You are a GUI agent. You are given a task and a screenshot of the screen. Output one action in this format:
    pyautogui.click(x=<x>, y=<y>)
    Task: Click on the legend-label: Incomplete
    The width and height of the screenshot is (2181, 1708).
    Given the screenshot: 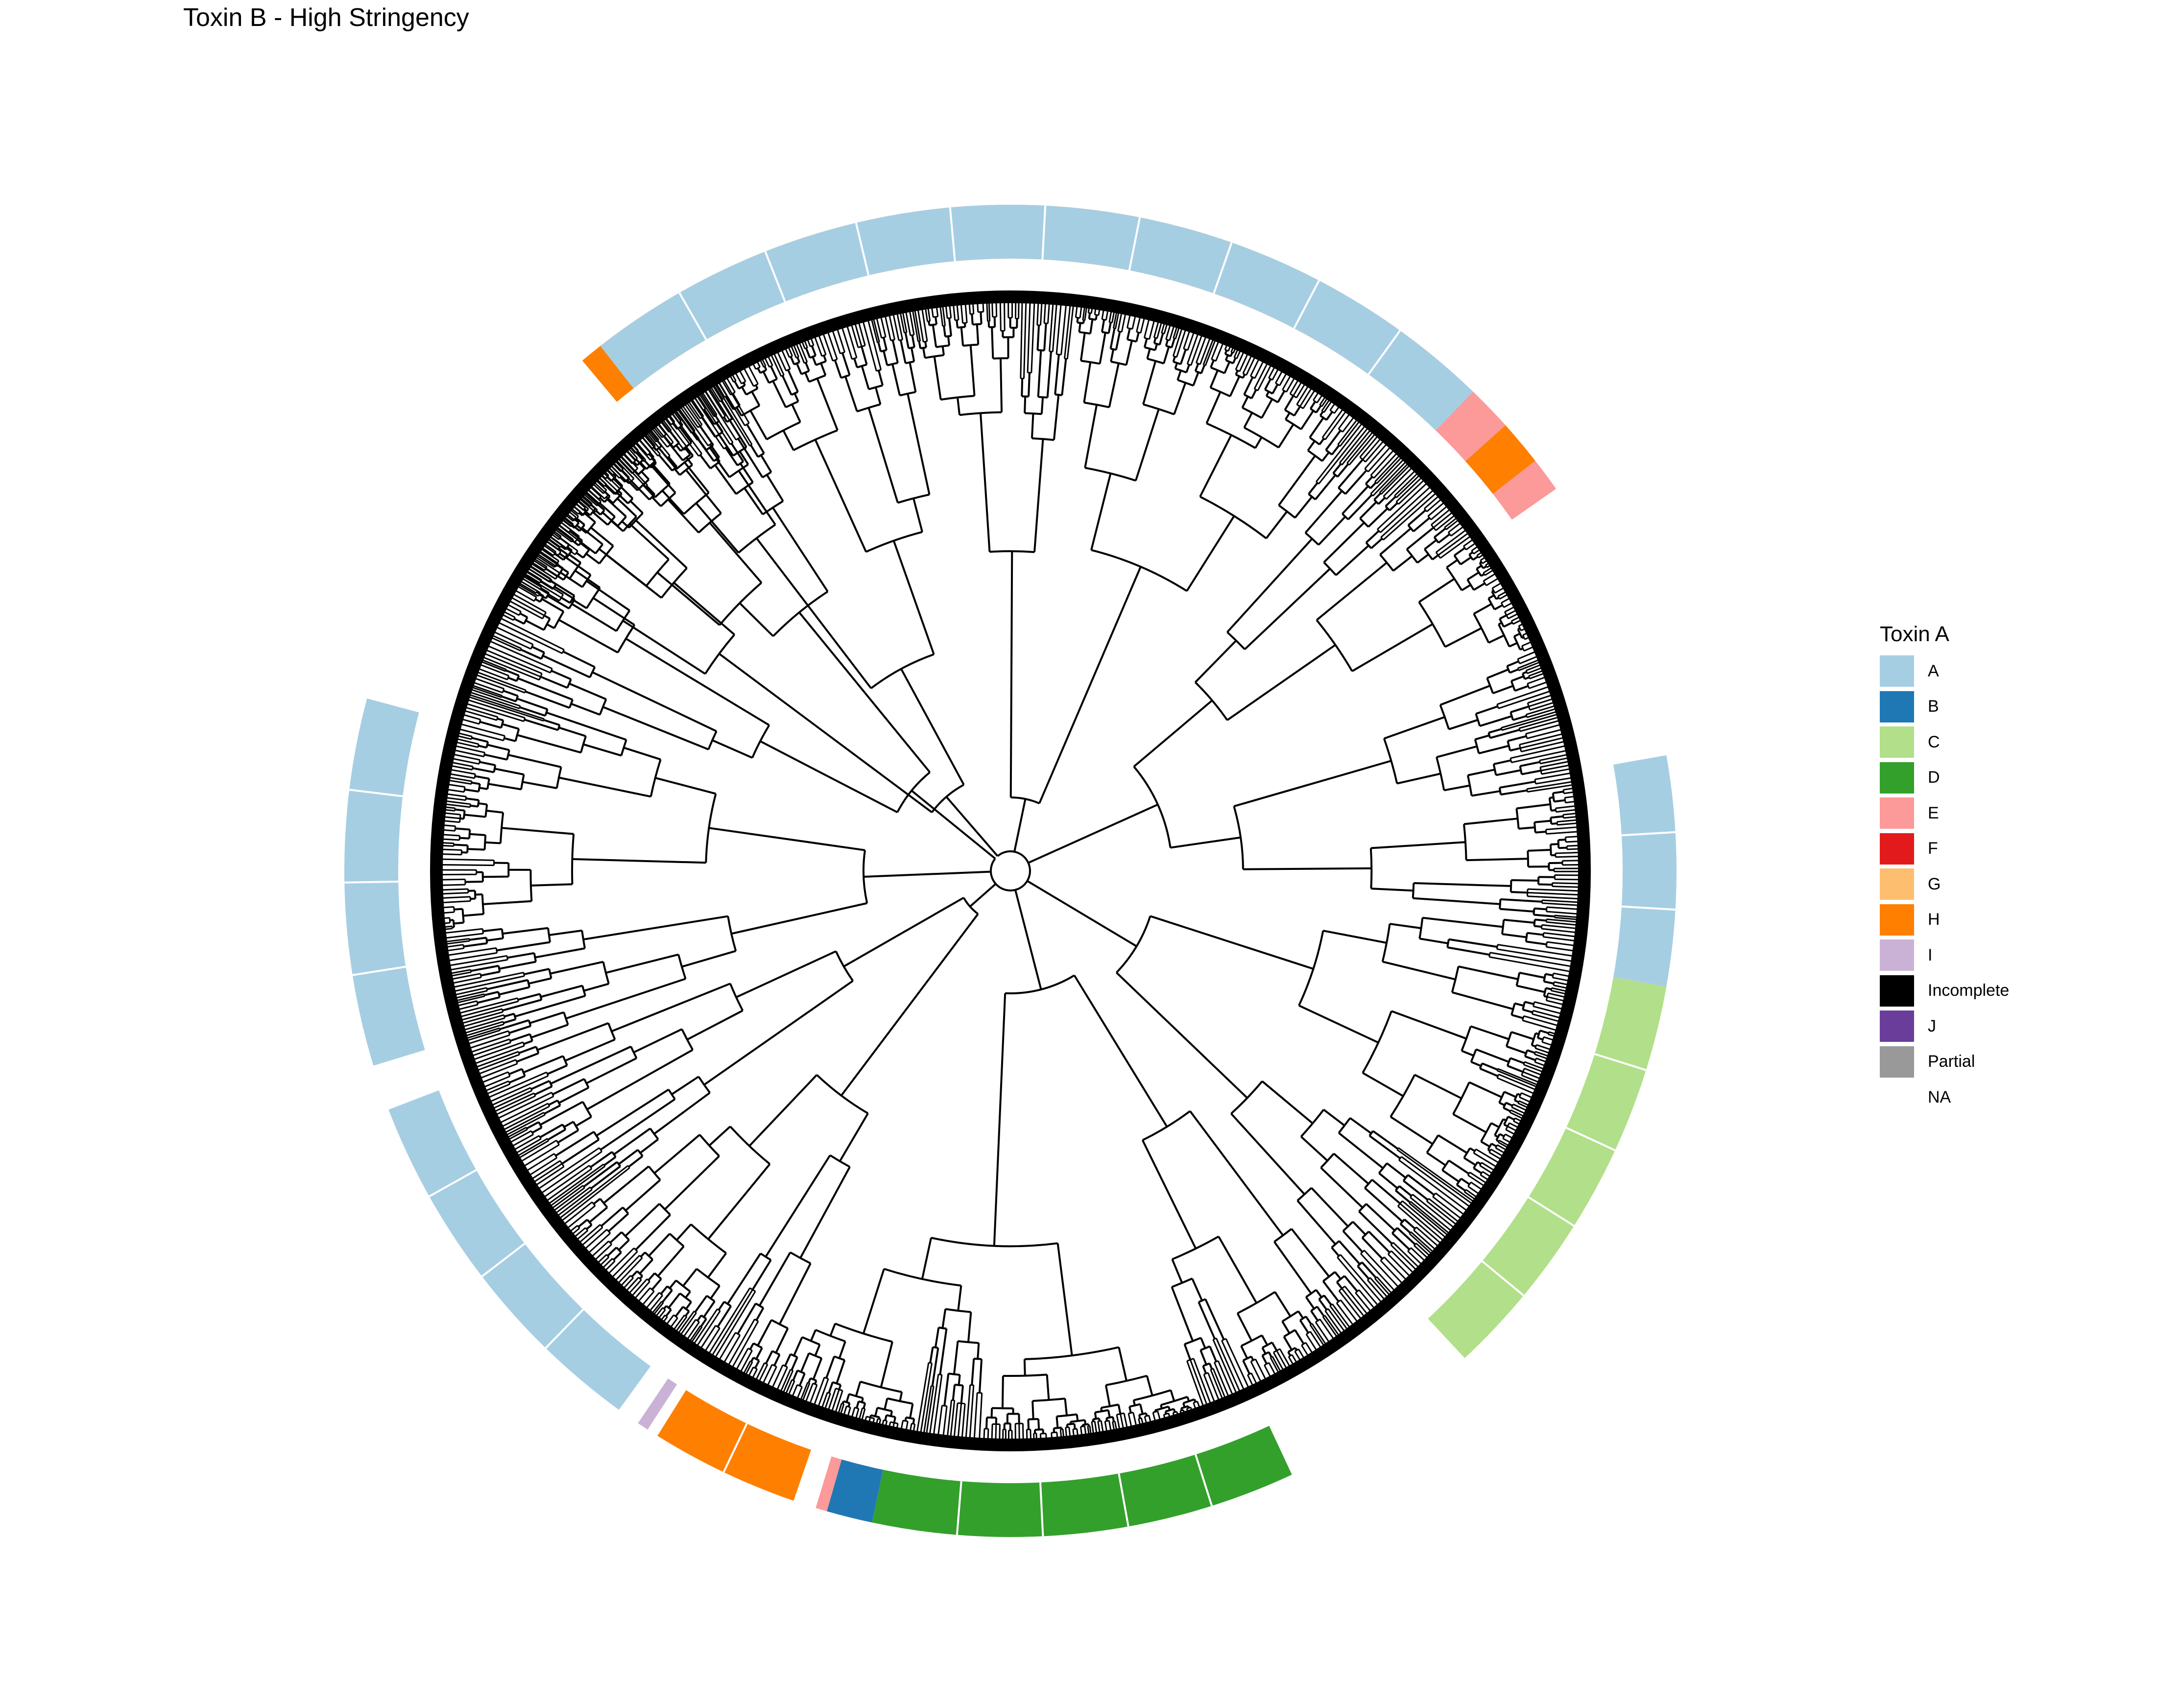 What is the action you would take?
    pyautogui.click(x=1969, y=990)
    